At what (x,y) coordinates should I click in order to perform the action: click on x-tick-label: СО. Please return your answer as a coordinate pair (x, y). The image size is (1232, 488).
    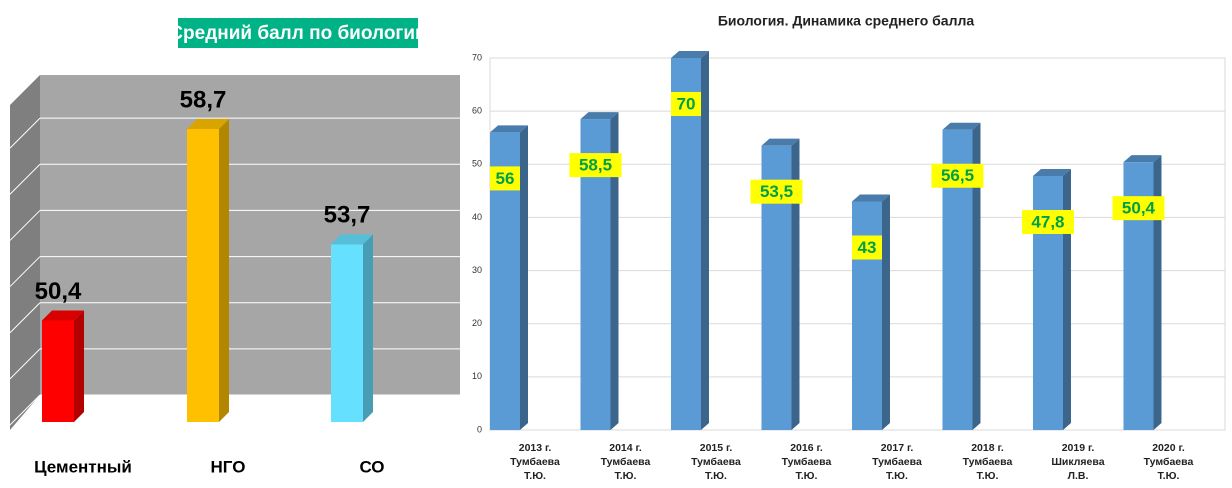
    Looking at the image, I should click on (371, 466).